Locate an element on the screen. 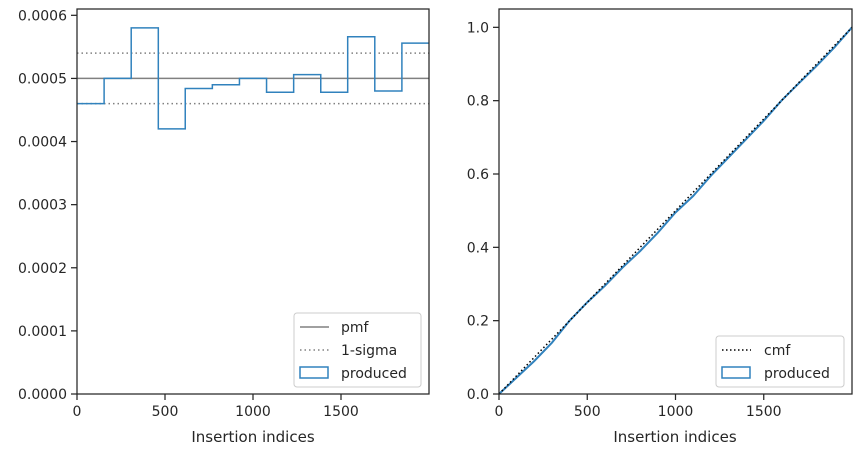 Image resolution: width=861 pixels, height=453 pixels. p1-y-tick-label: 0.0 is located at coordinates (478, 395).